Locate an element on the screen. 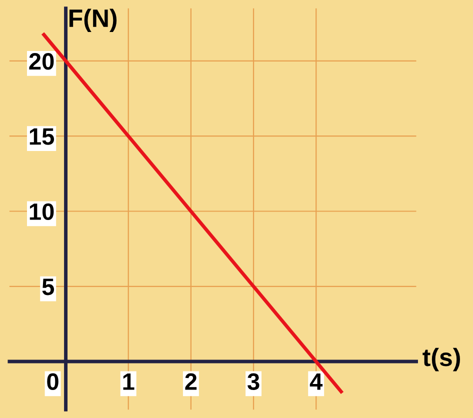 The height and width of the screenshot is (418, 473). x-tick-label: 1 is located at coordinates (128, 382).